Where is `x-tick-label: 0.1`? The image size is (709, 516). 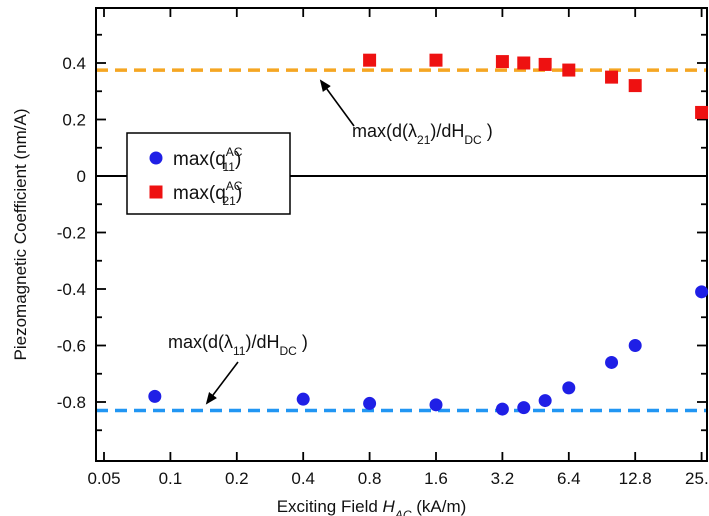 x-tick-label: 0.1 is located at coordinates (171, 478).